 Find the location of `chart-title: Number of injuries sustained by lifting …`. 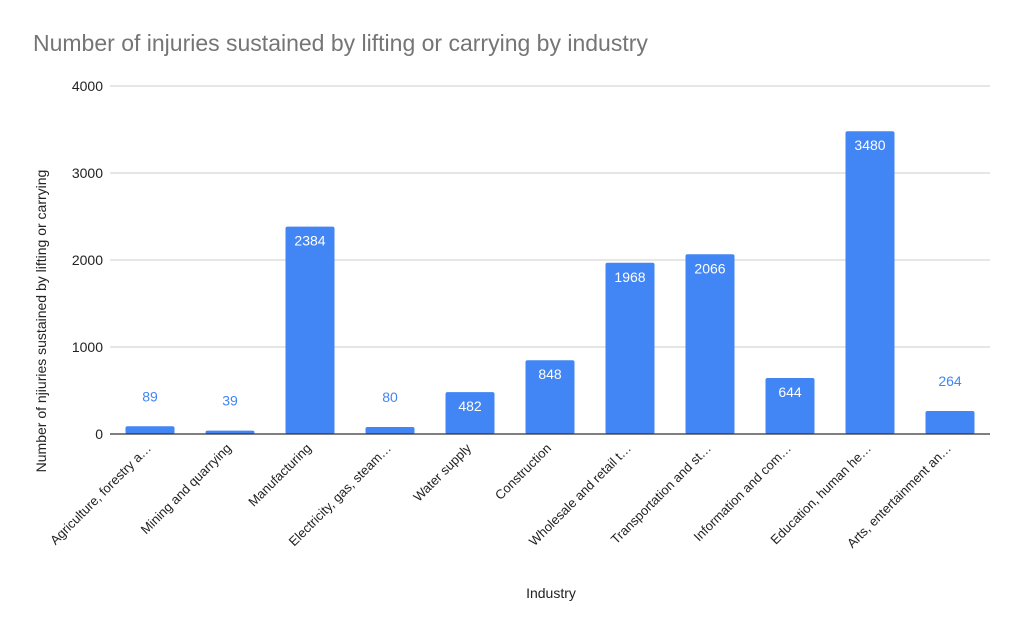

chart-title: Number of injuries sustained by lifting … is located at coordinates (340, 43).